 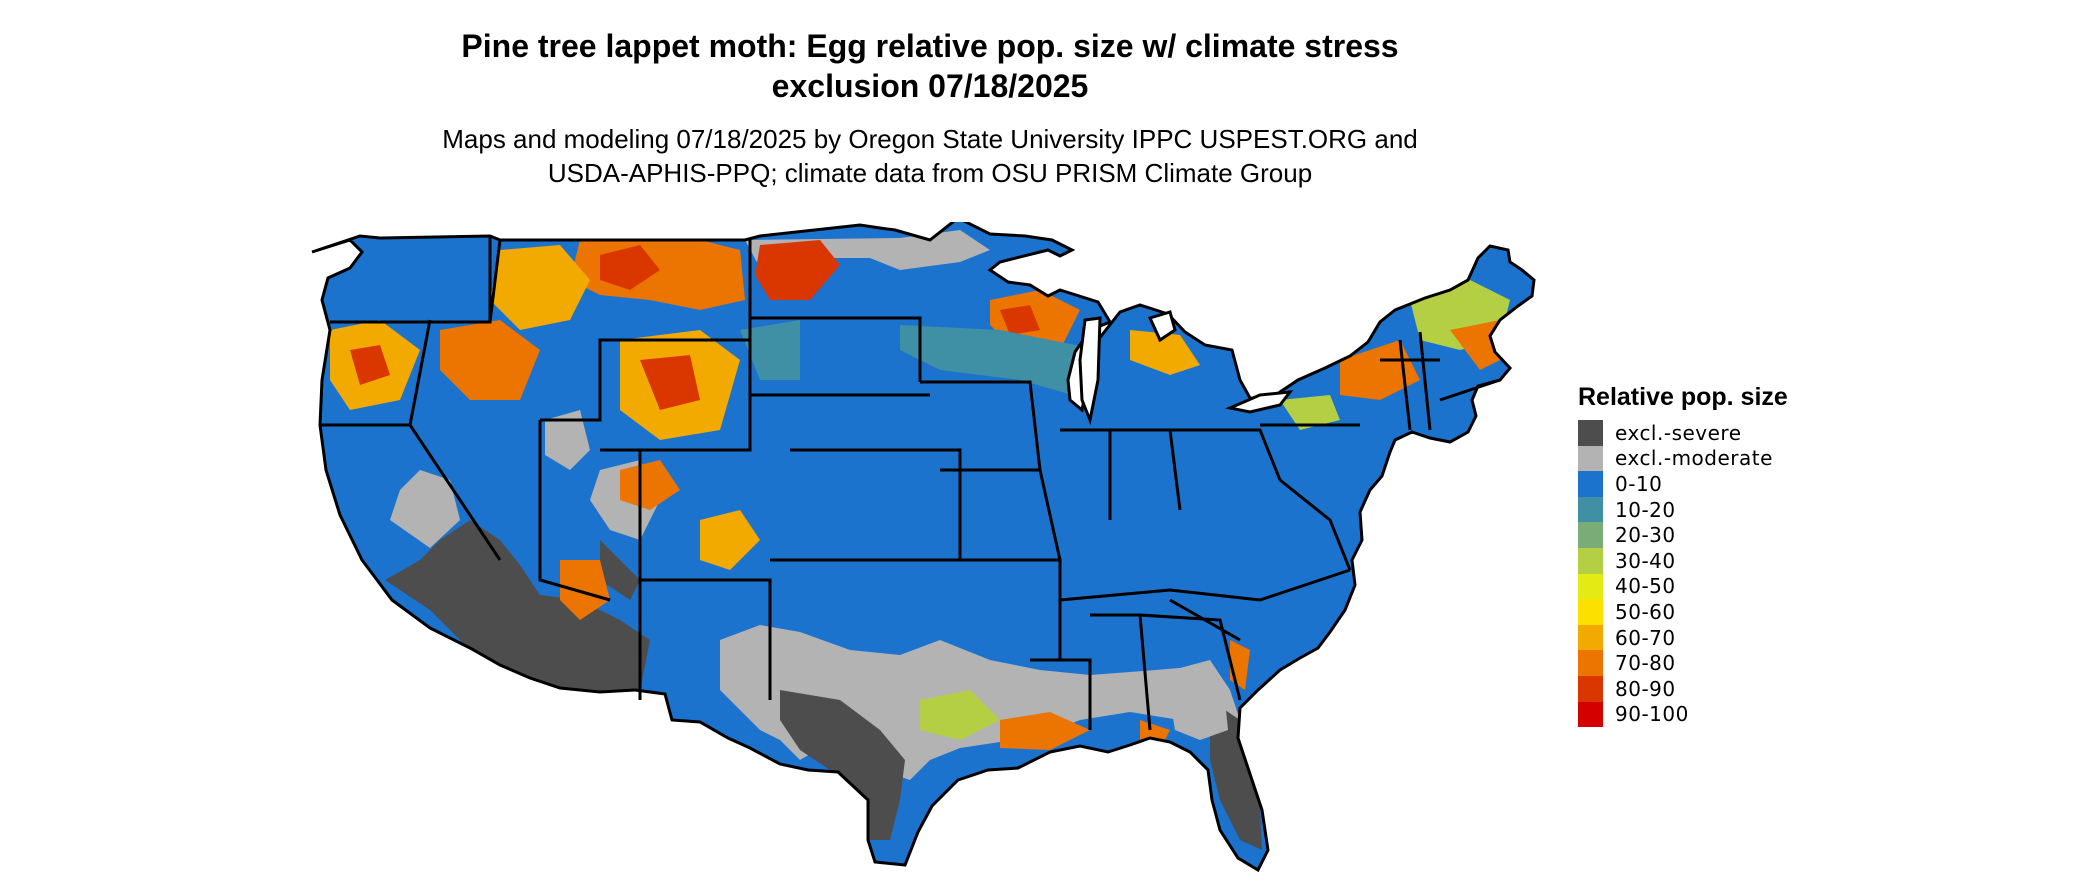 What do you see at coordinates (1683, 688) in the screenshot?
I see `legend-item: 80-90` at bounding box center [1683, 688].